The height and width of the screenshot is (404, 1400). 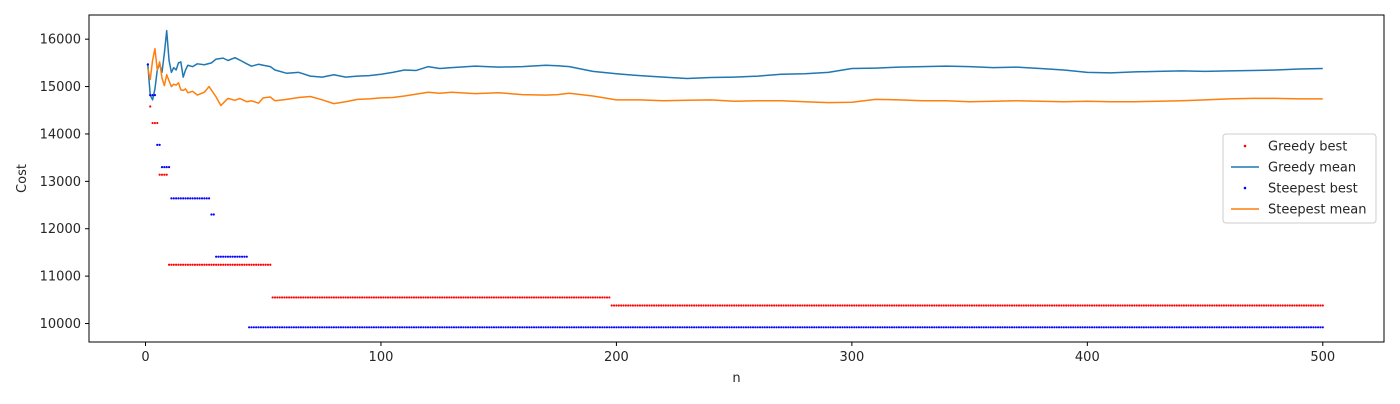 I want to click on y-tick-label: 15000, so click(x=60, y=87).